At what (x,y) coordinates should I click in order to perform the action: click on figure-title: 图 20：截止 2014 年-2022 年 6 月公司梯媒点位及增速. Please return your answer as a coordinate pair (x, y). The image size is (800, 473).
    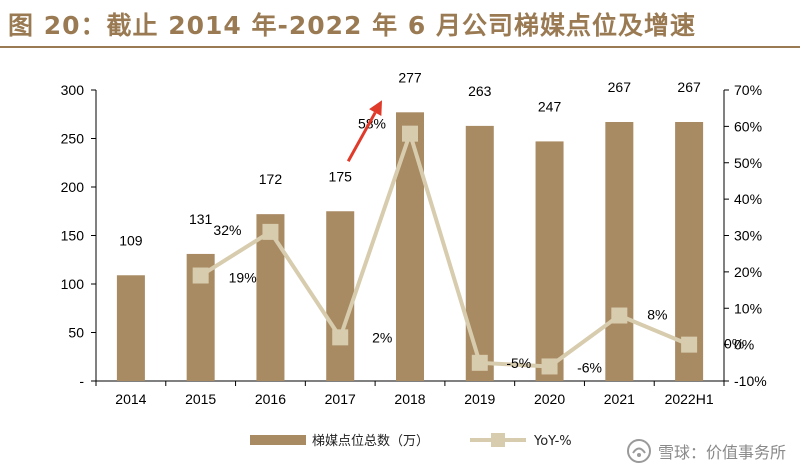
    Looking at the image, I should click on (352, 25).